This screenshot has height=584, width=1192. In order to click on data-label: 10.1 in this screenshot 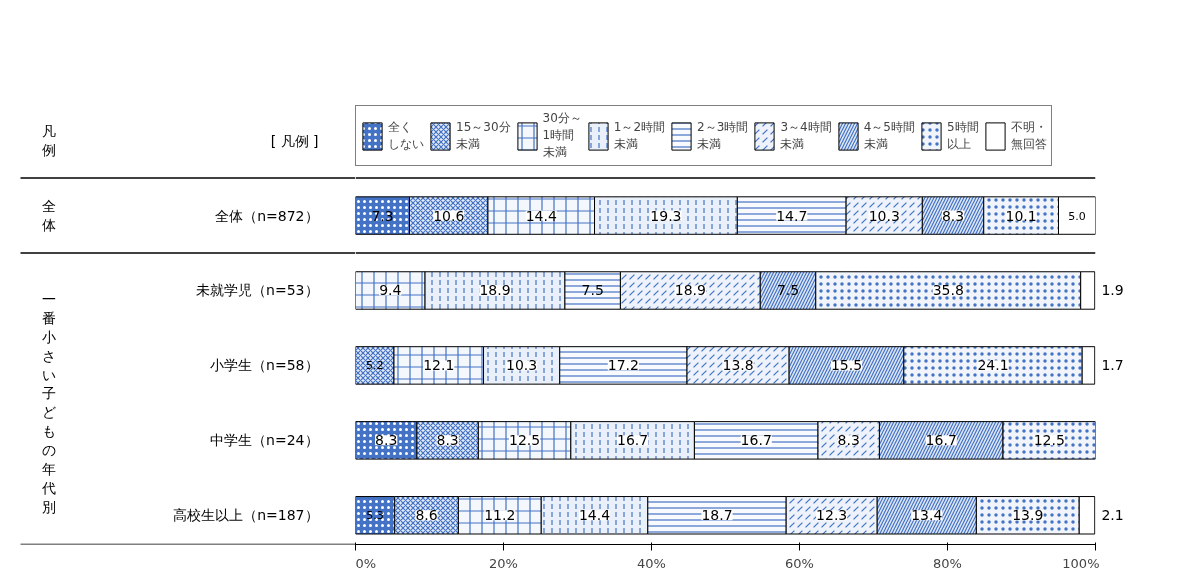, I will do `click(1021, 215)`.